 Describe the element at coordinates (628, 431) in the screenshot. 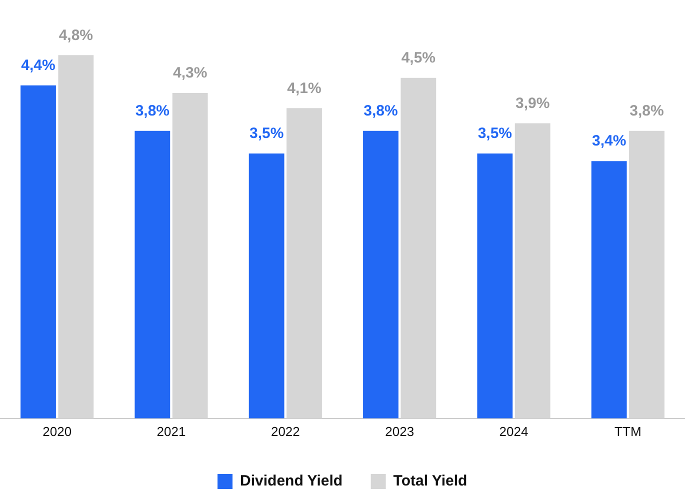

I see `x-tick-label: TTM` at that location.